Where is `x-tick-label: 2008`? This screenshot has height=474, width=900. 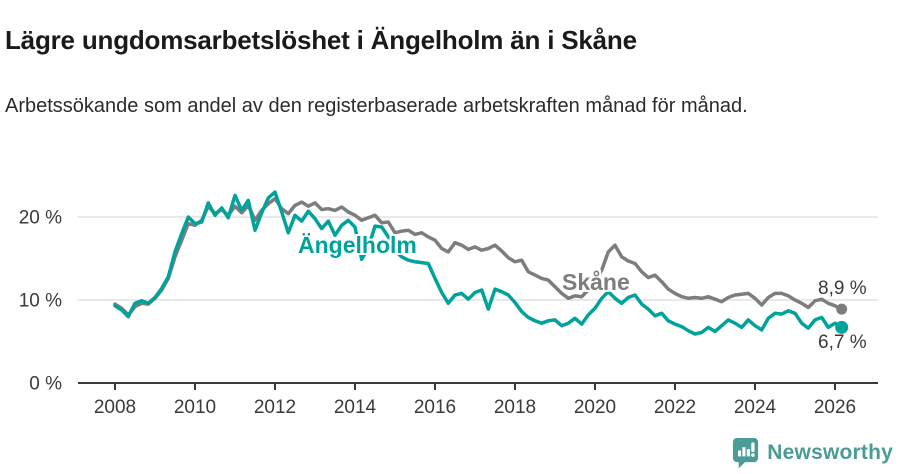 x-tick-label: 2008 is located at coordinates (115, 407).